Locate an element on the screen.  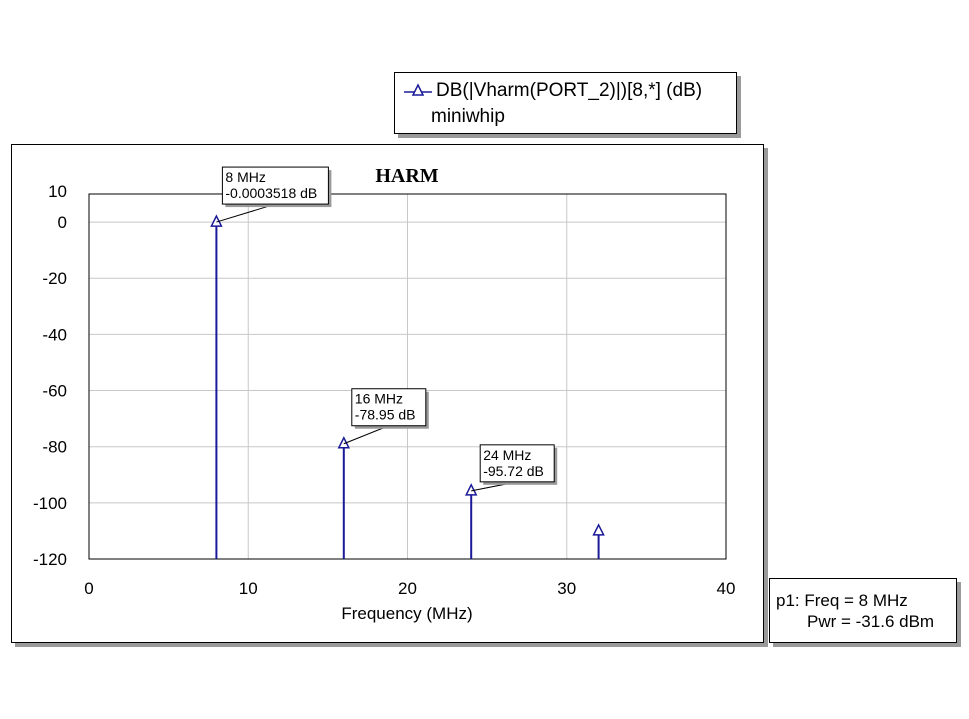
x-tick-label: 0 is located at coordinates (88, 588).